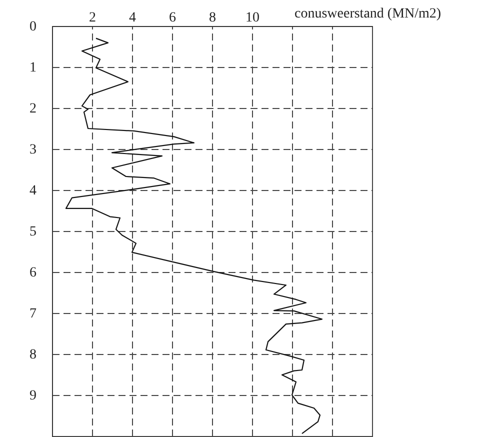  I want to click on y-tick-label: 1, so click(33, 68).